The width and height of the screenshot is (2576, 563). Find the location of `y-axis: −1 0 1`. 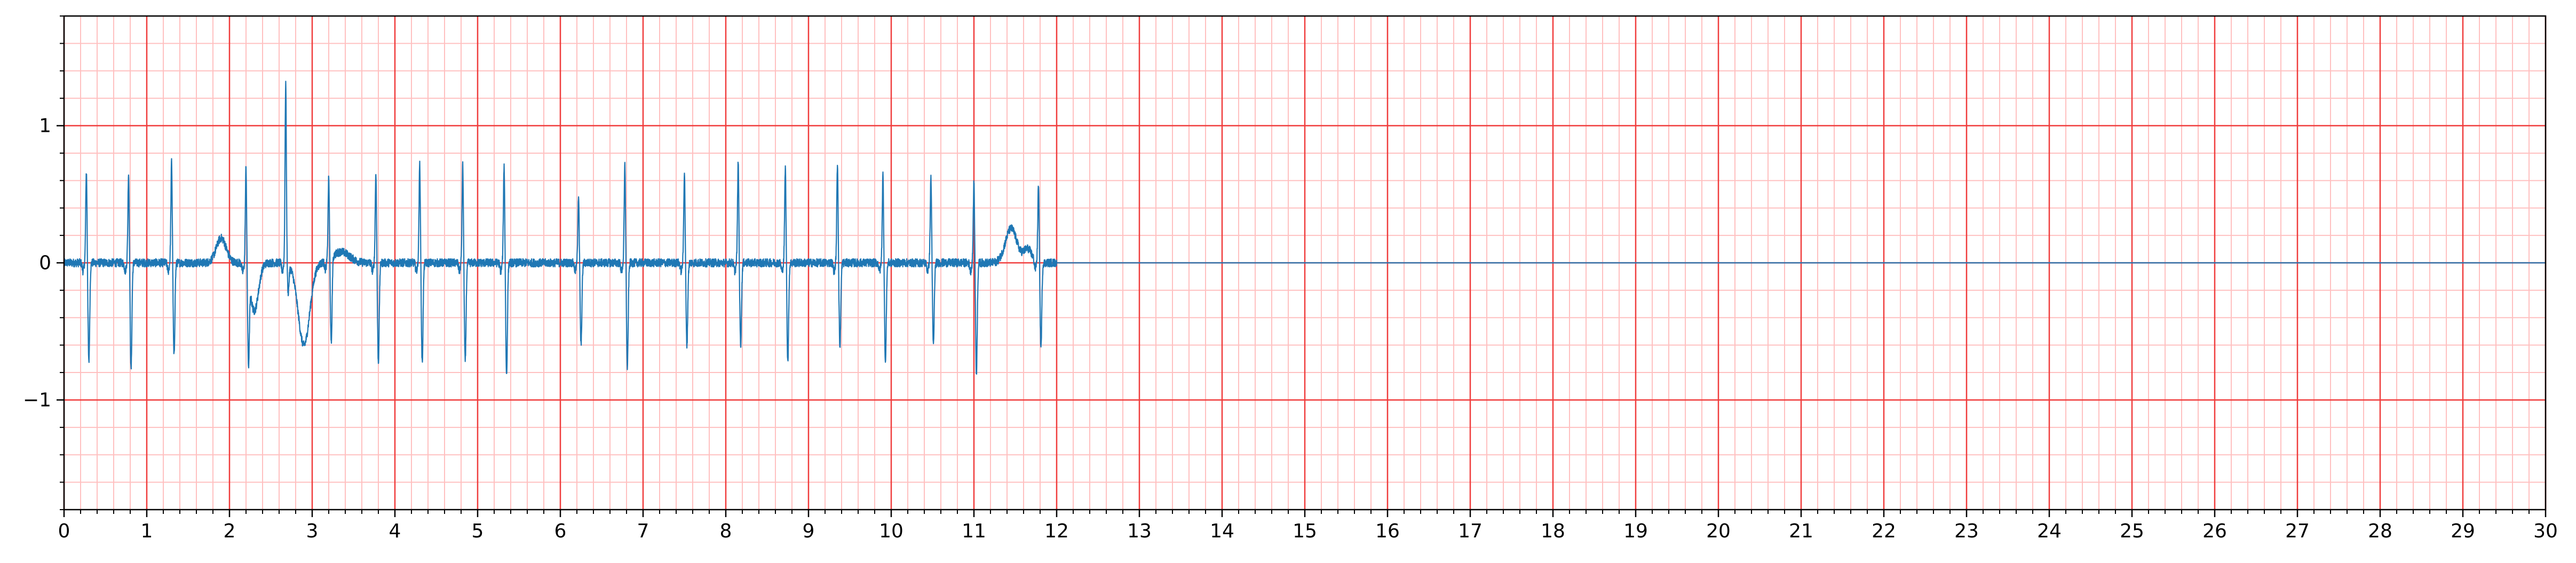

y-axis: −1 0 1 is located at coordinates (43, 262).